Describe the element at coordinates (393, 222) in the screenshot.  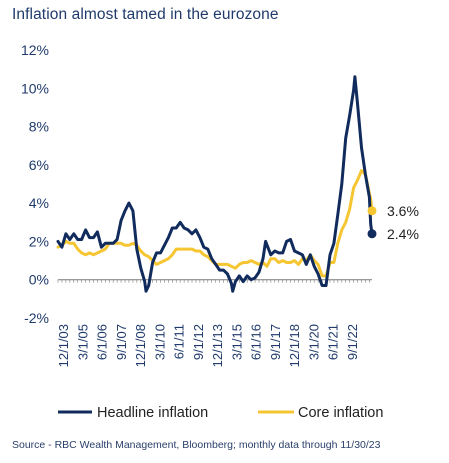
I see `annotation-layer: 3.6% 2.4%` at that location.